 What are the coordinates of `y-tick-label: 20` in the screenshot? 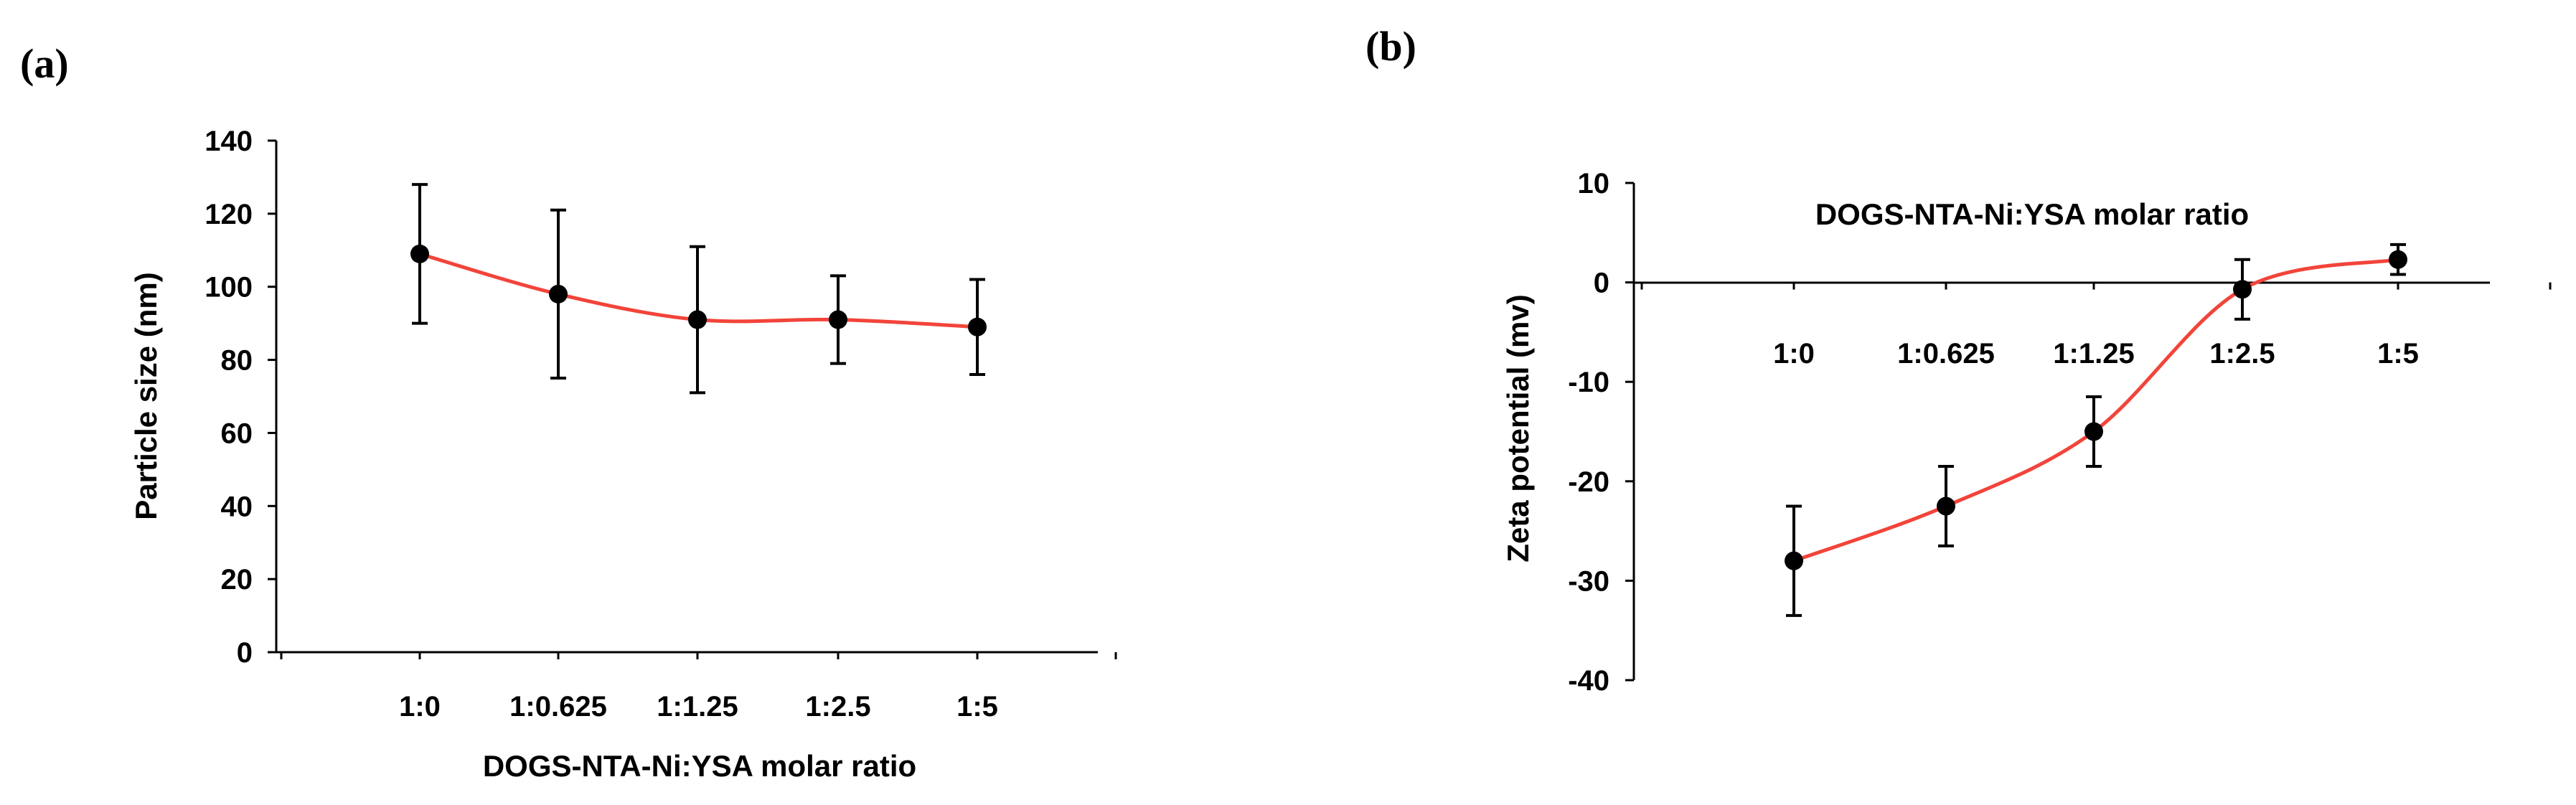 It's located at (237, 580).